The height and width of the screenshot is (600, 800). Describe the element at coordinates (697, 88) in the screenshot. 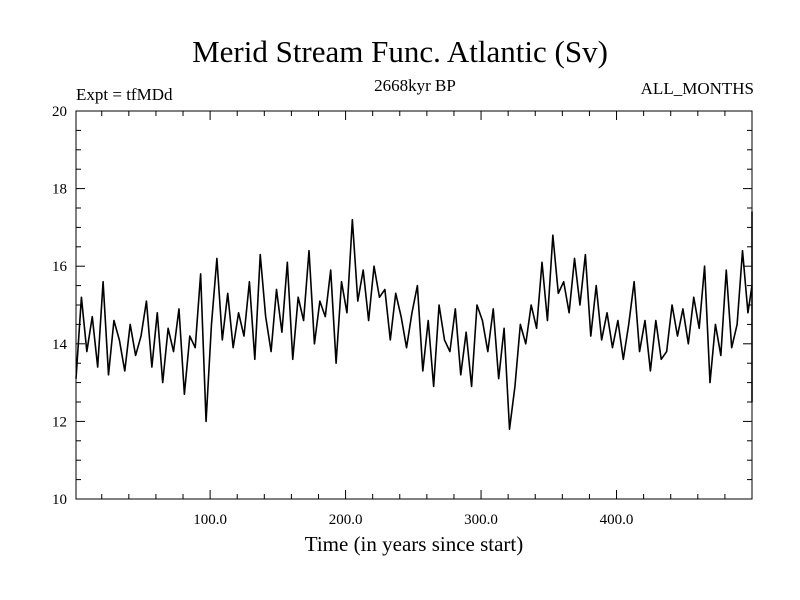

I see `months-label: ALL_MONTHS` at that location.